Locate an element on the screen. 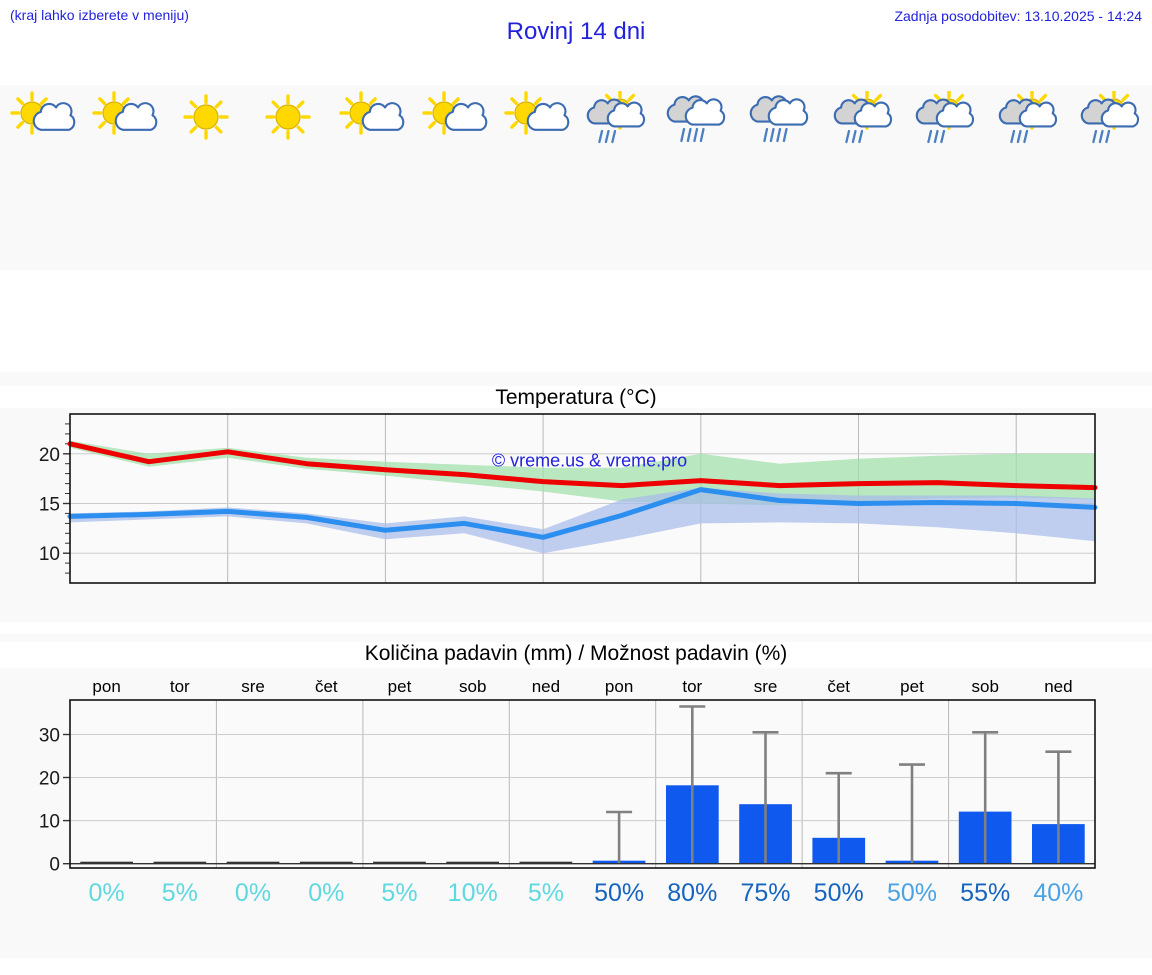  svg-text: 0 is located at coordinates (54, 865).